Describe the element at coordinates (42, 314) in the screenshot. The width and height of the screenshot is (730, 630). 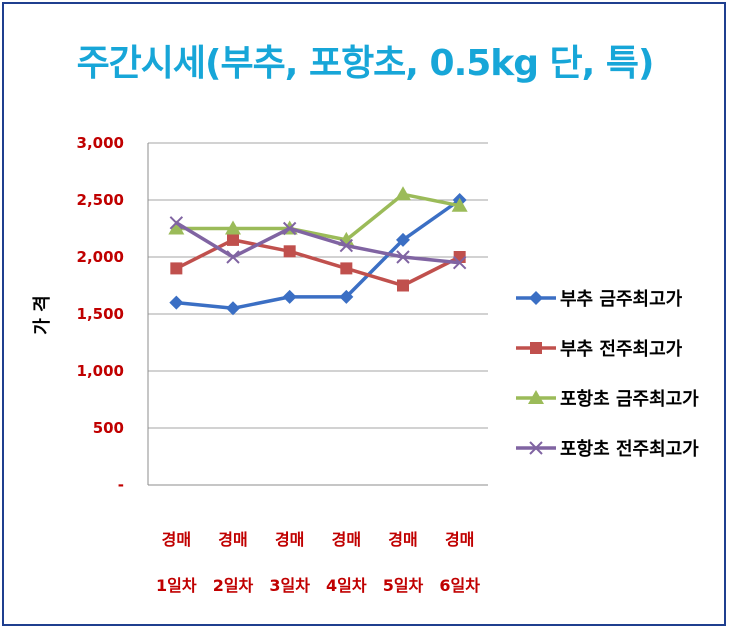
I see `y-axis-label: 가 격` at that location.